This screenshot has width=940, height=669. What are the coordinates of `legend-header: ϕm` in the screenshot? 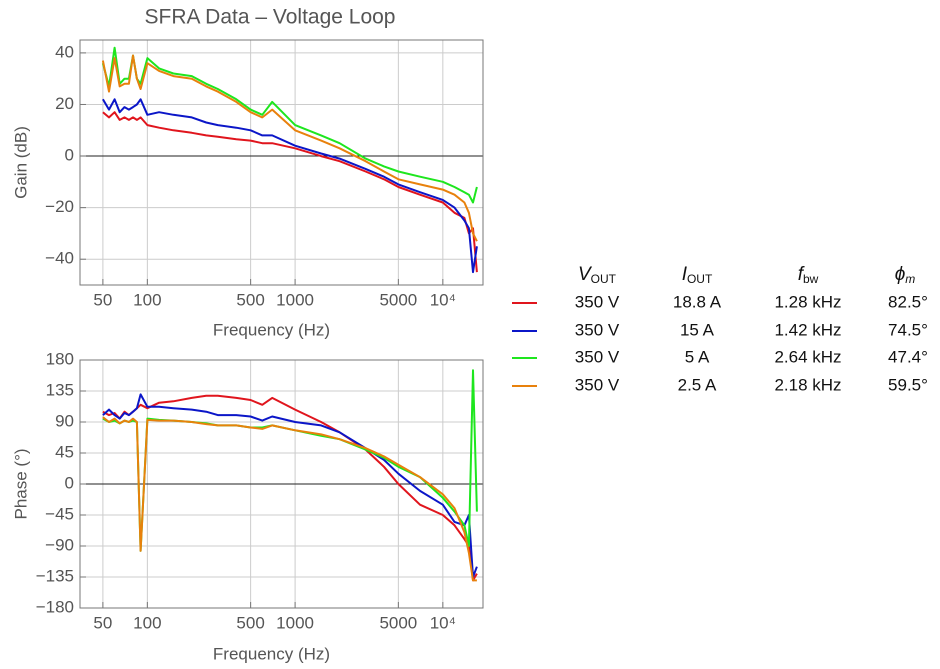 It's located at (905, 275).